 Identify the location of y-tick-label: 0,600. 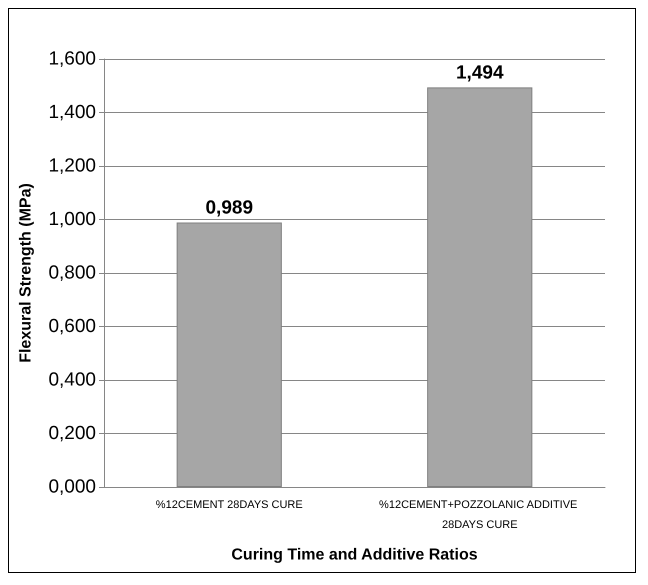
(72, 326).